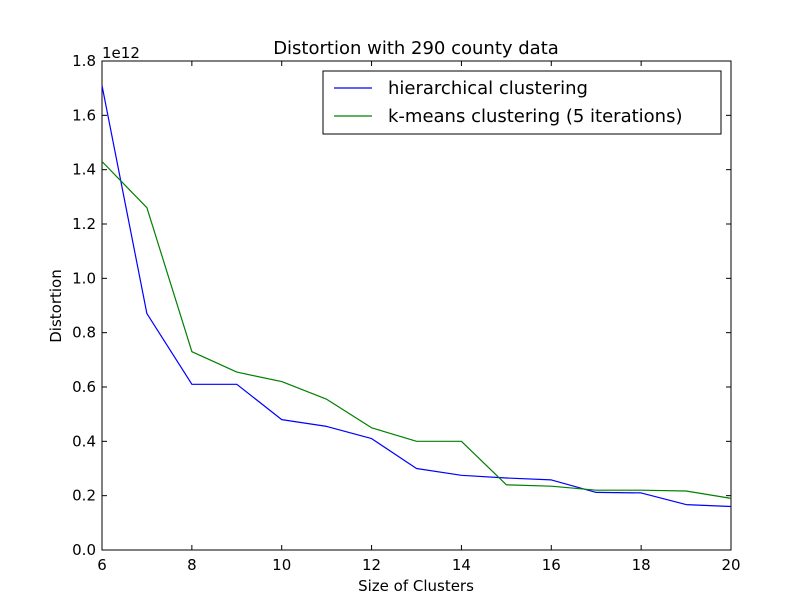  Describe the element at coordinates (102, 565) in the screenshot. I see `x-tick-label: 6` at that location.